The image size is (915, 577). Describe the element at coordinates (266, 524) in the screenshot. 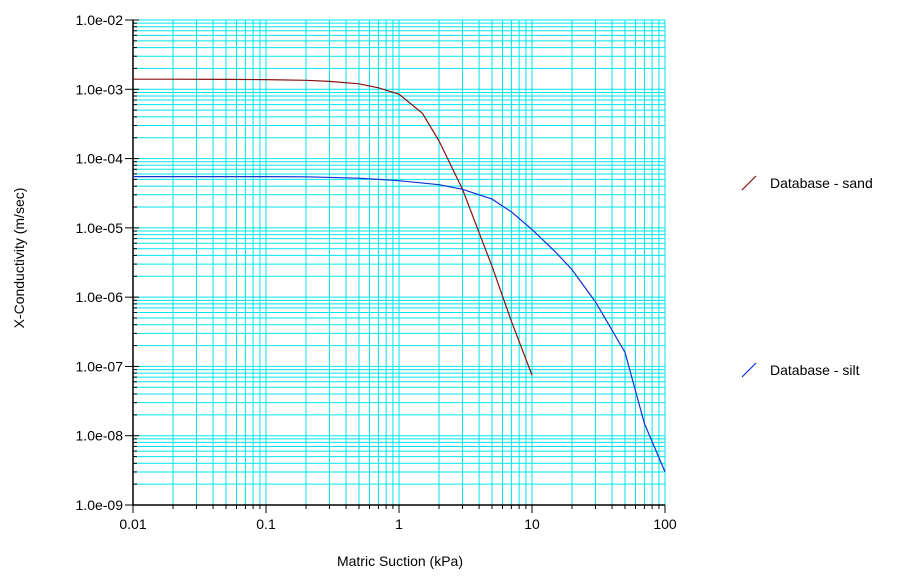

I see `x-tick-label: 0.1` at that location.